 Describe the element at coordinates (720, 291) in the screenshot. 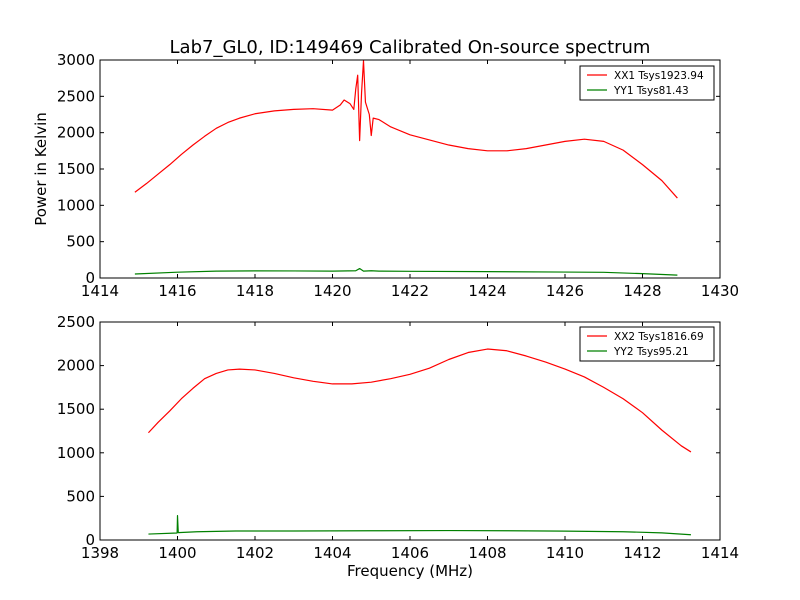

I see `x-tick-label: 1430` at that location.